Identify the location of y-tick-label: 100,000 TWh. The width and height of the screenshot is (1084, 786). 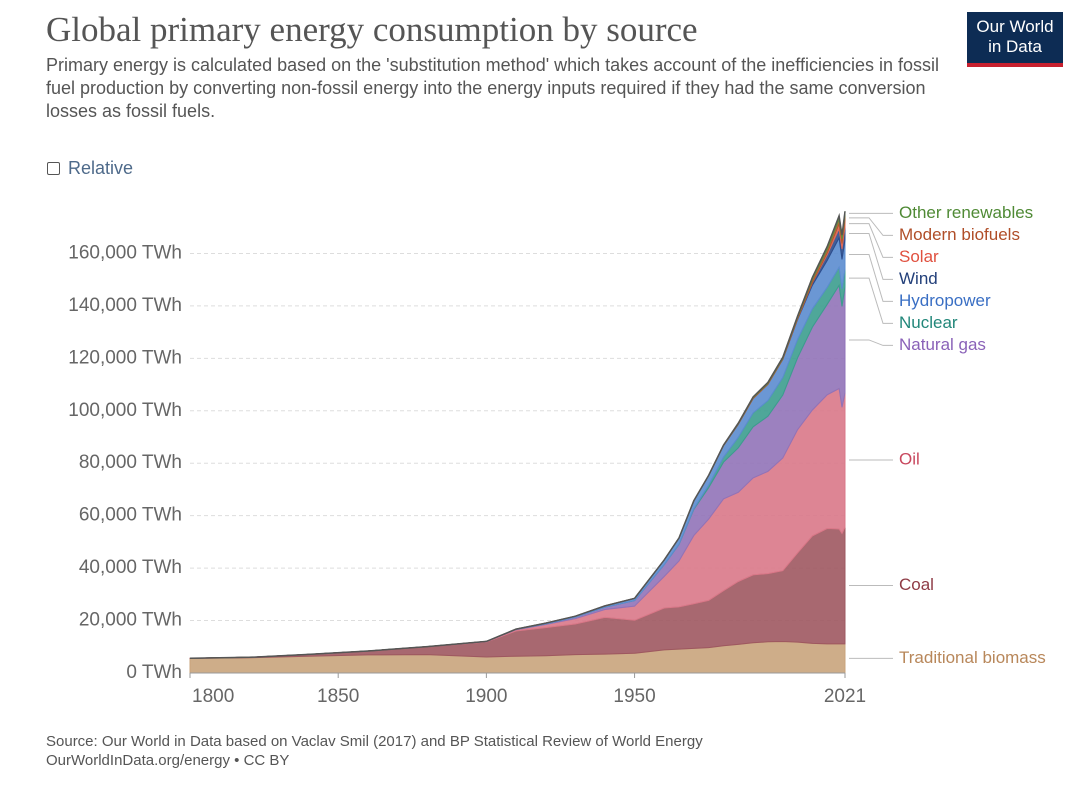
(125, 410).